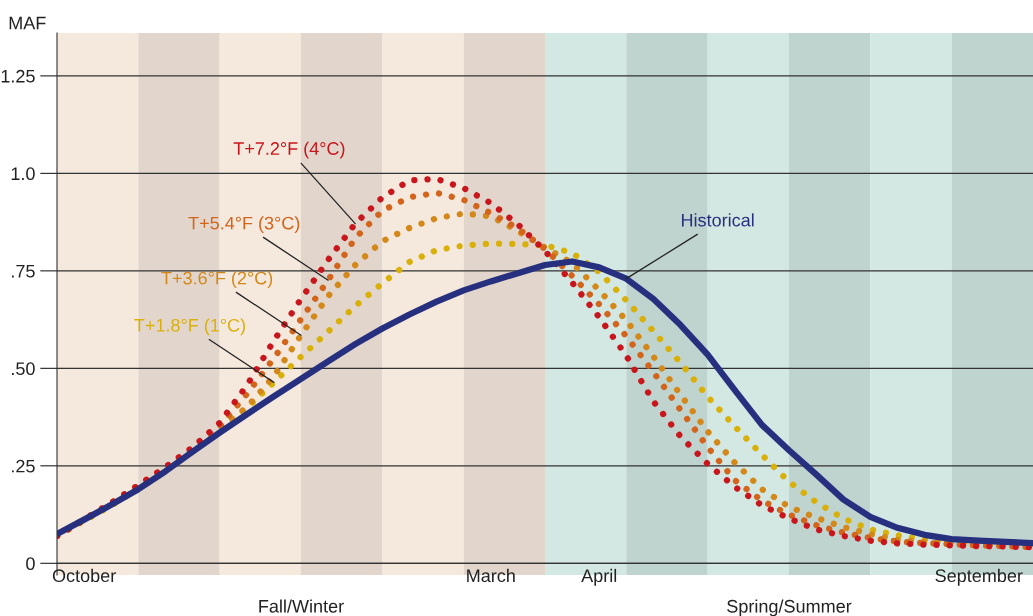 The height and width of the screenshot is (616, 1033). What do you see at coordinates (789, 607) in the screenshot?
I see `text: Spring/Summer` at bounding box center [789, 607].